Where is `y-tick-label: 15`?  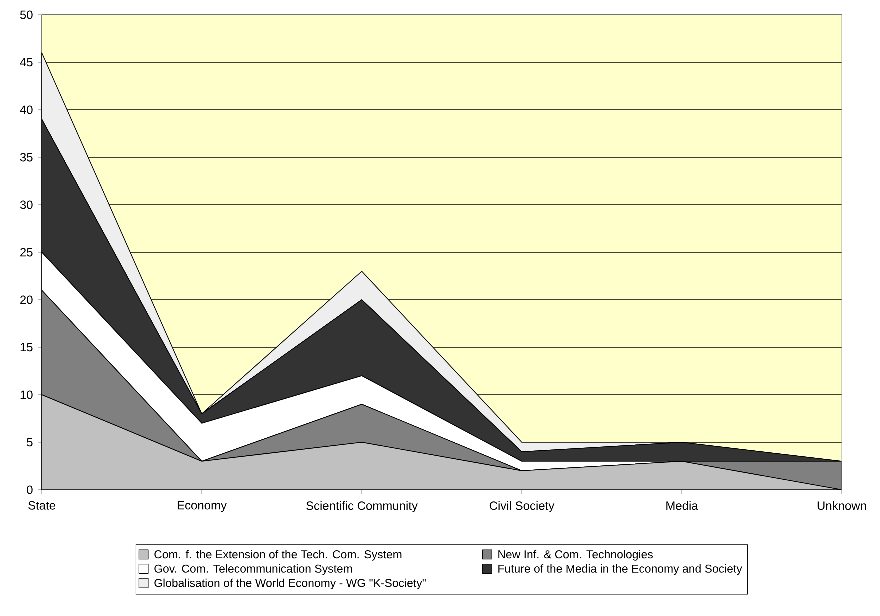 y-tick-label: 15 is located at coordinates (26, 347).